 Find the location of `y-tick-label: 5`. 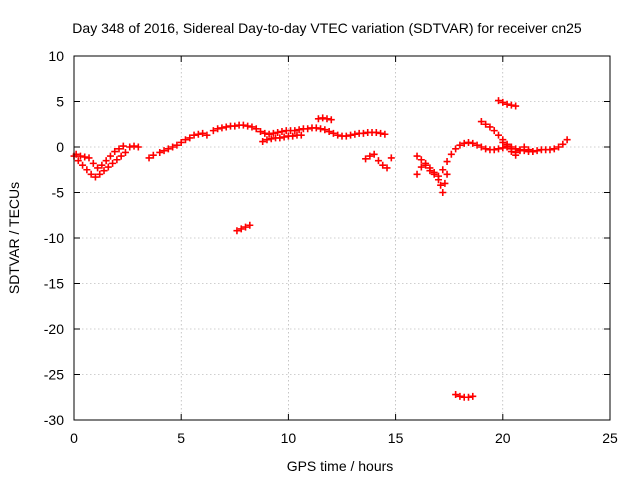

y-tick-label: 5 is located at coordinates (60, 102).